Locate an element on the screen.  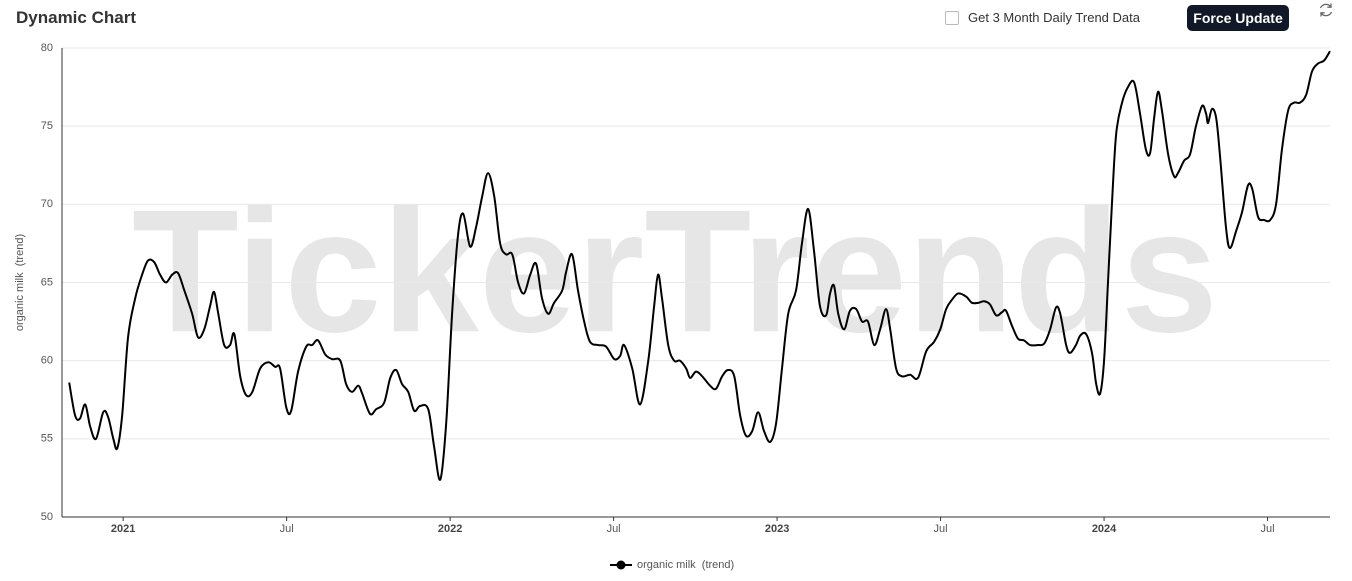
checkbox-label: Get 3 Month Daily Trend Data is located at coordinates (1054, 17).